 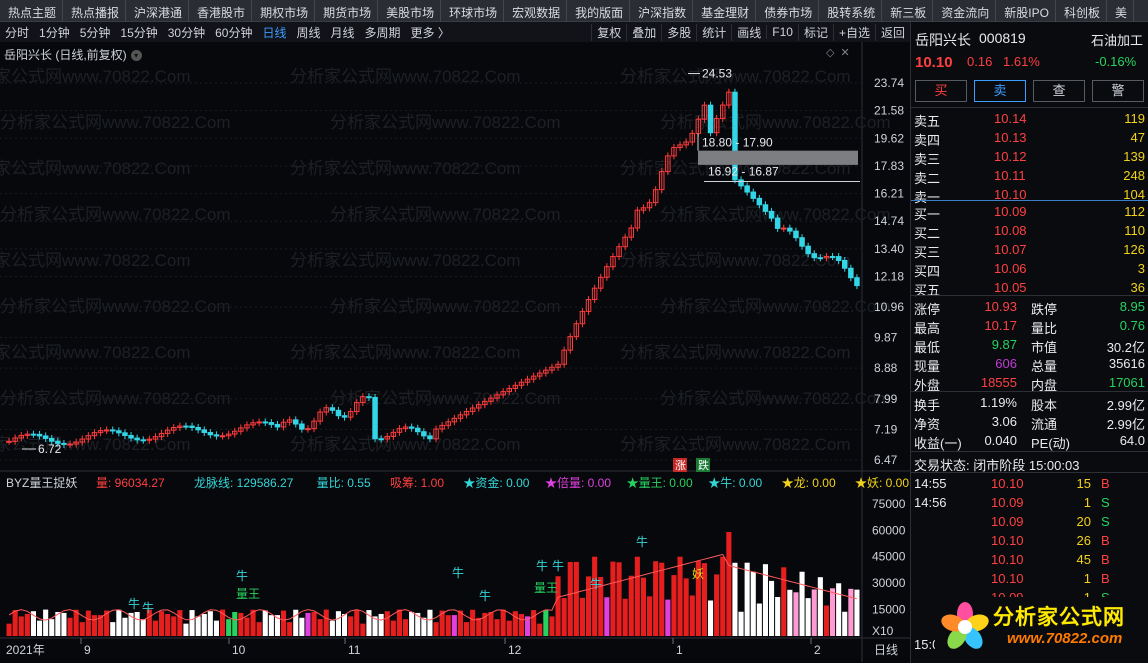 What do you see at coordinates (54, 32) in the screenshot?
I see `timeframe-tab: 1分钟` at bounding box center [54, 32].